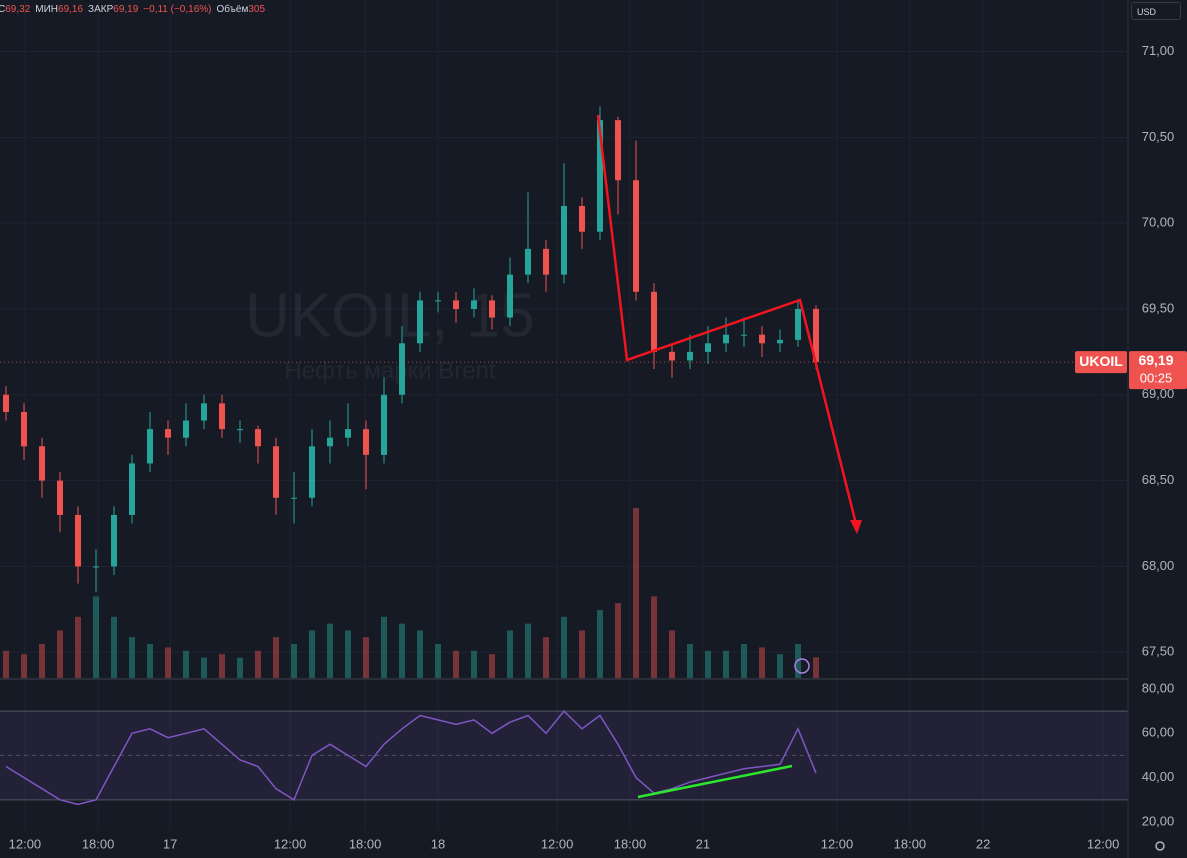 The width and height of the screenshot is (1187, 858). What do you see at coordinates (18, 9) in the screenshot?
I see `legend-value: 69,32` at bounding box center [18, 9].